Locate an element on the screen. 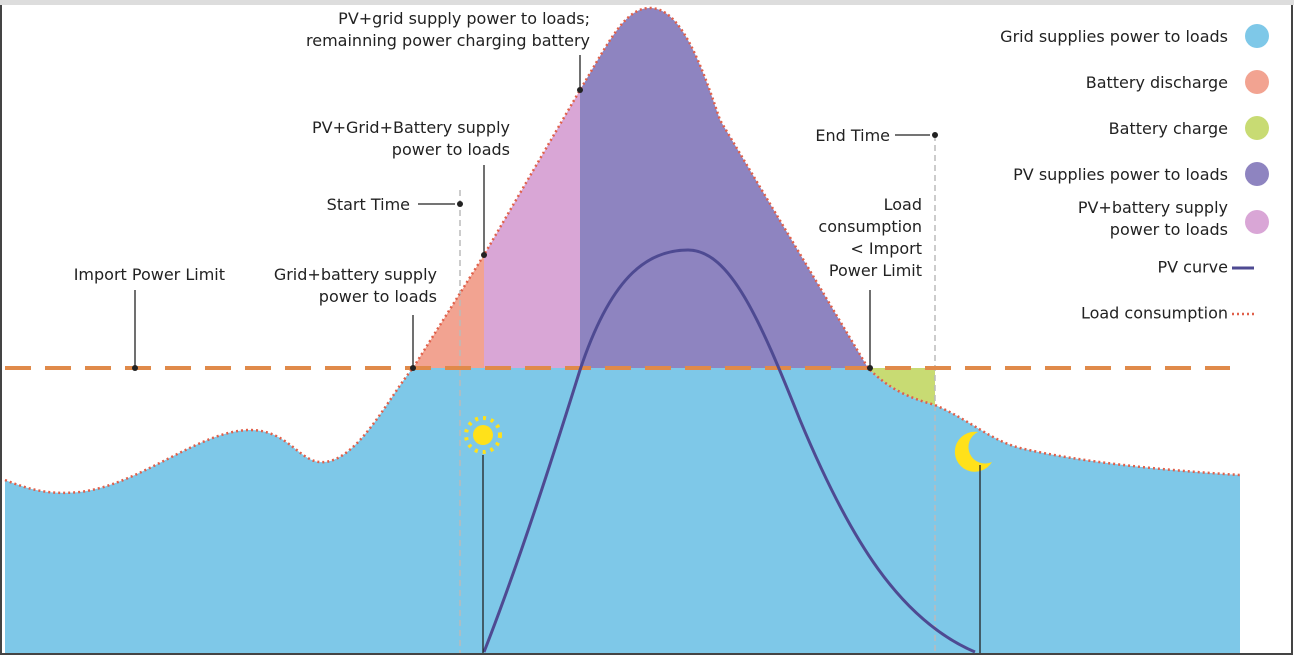 This screenshot has height=656, width=1294. legend-label: Load consumption is located at coordinates (1154, 313).